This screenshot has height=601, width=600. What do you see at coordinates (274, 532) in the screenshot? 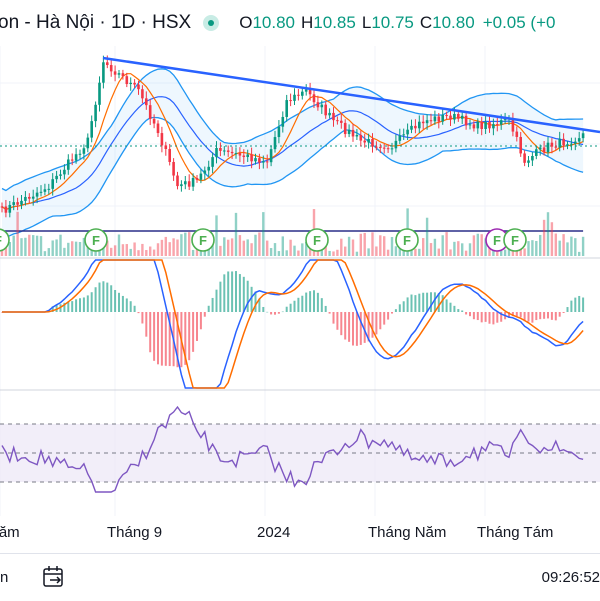
I see `time-tick-label: 2024` at bounding box center [274, 532].